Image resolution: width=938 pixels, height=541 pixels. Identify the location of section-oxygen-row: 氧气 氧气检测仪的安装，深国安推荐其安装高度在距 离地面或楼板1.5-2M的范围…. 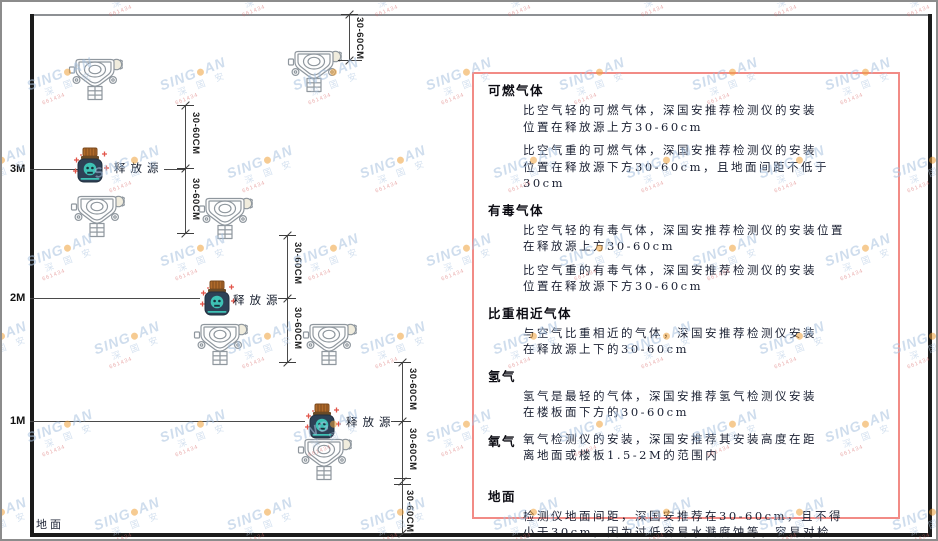
(686, 447).